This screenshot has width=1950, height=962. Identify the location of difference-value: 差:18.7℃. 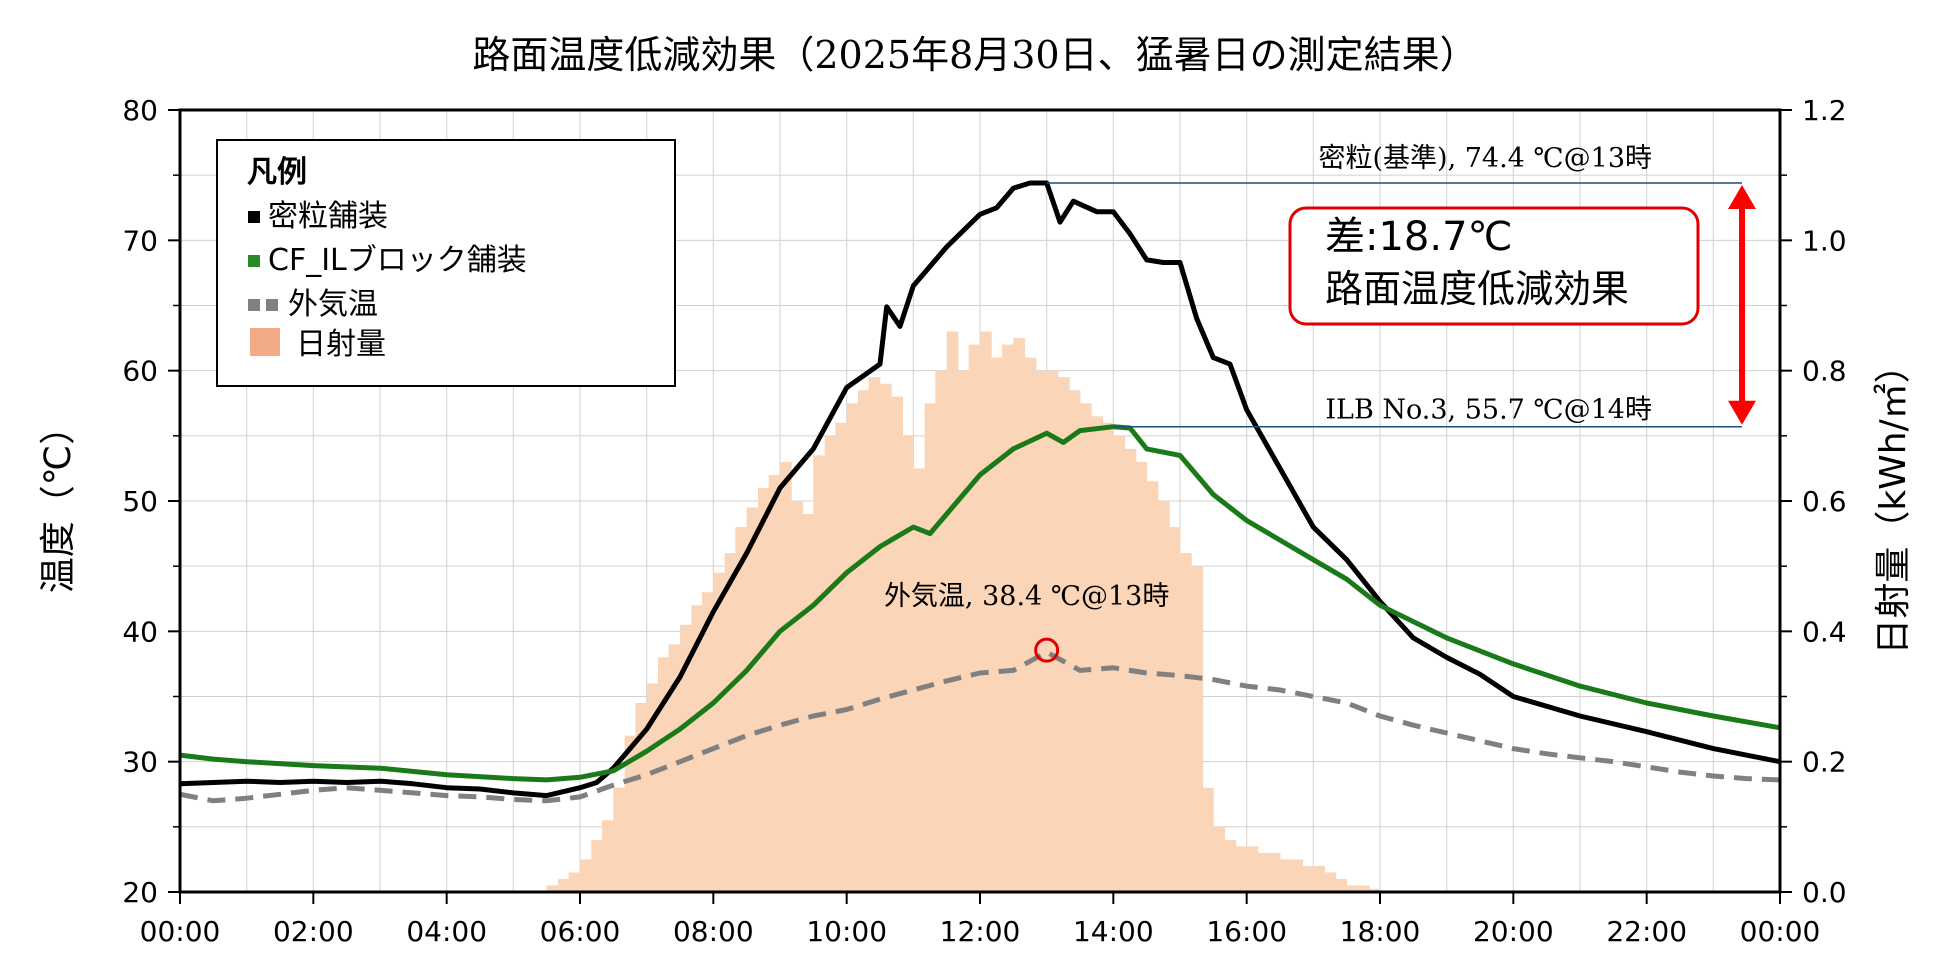
(1418, 237).